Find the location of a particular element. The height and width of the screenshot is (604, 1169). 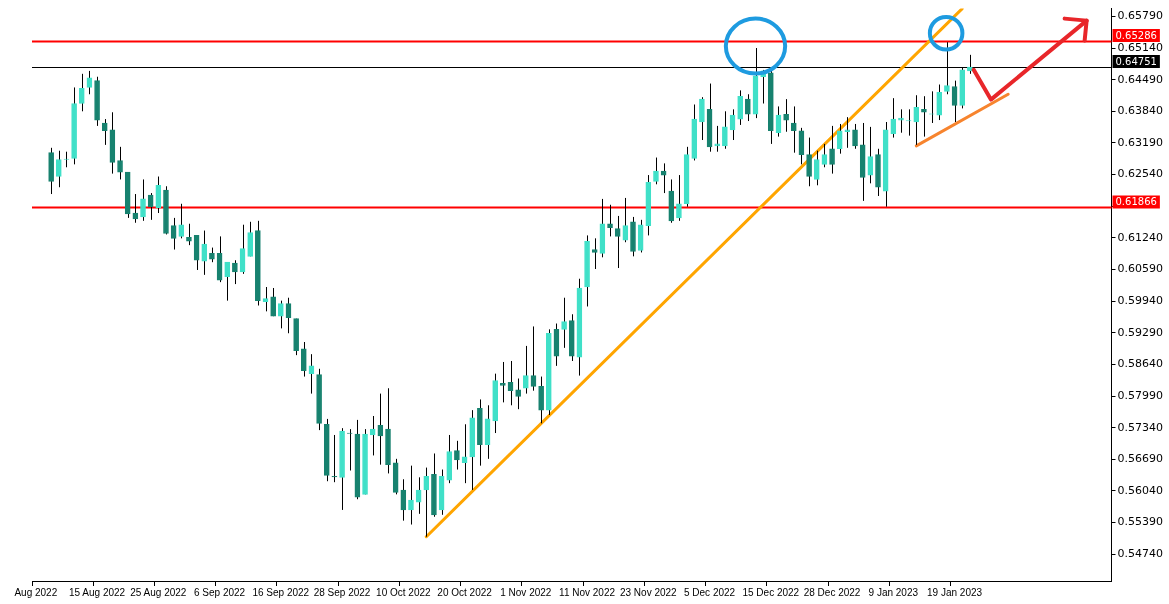

x-tick-label: 11 Nov 2022 is located at coordinates (587, 592).